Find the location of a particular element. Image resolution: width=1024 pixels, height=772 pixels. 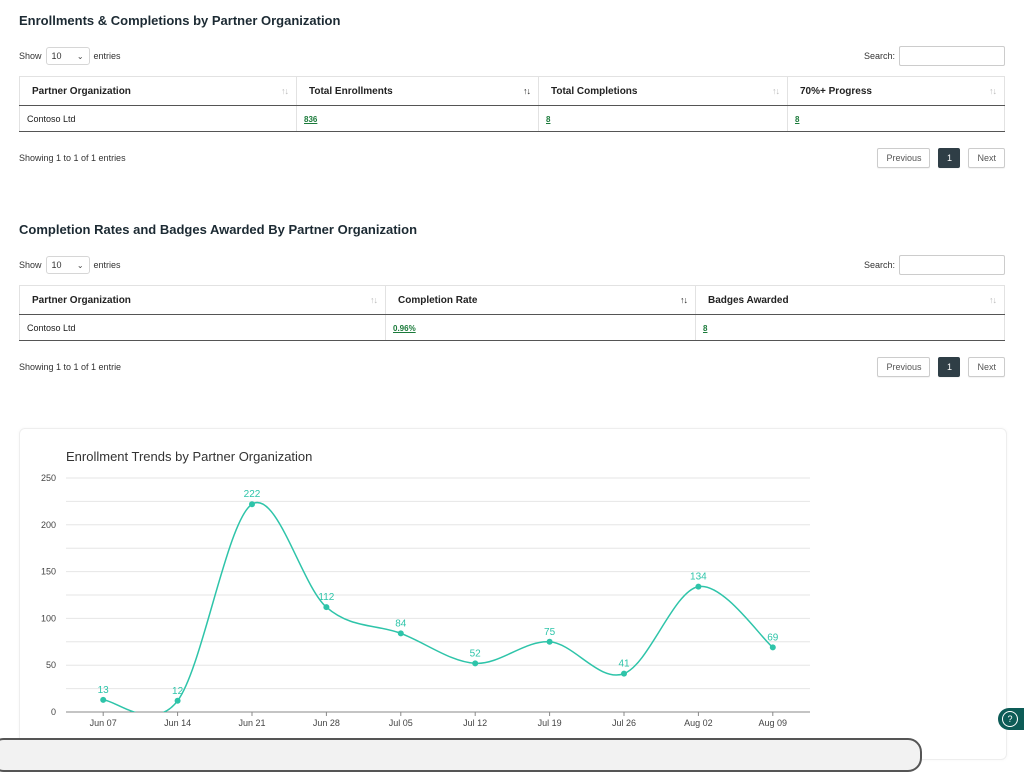

column-header-total-completions: Total Completions ↑↓ is located at coordinates (663, 91).